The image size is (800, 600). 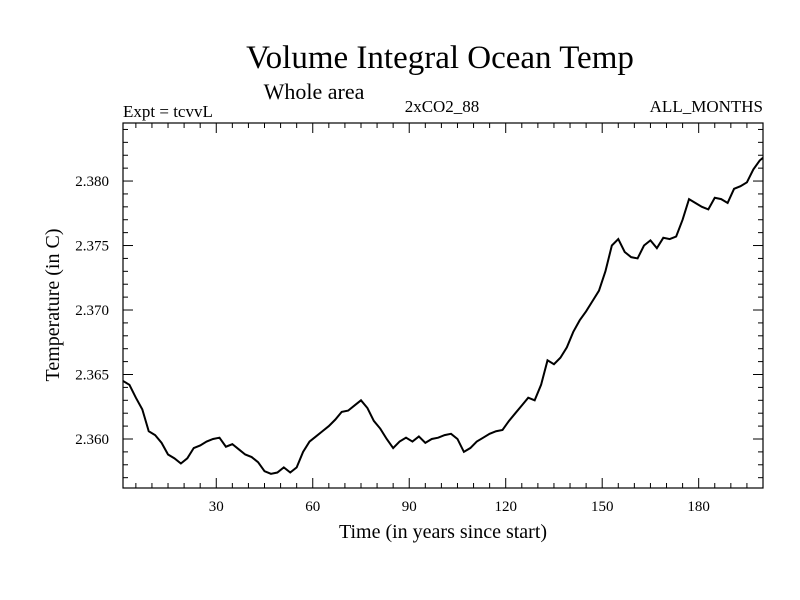 What do you see at coordinates (505, 507) in the screenshot?
I see `x-tick-label: 120` at bounding box center [505, 507].